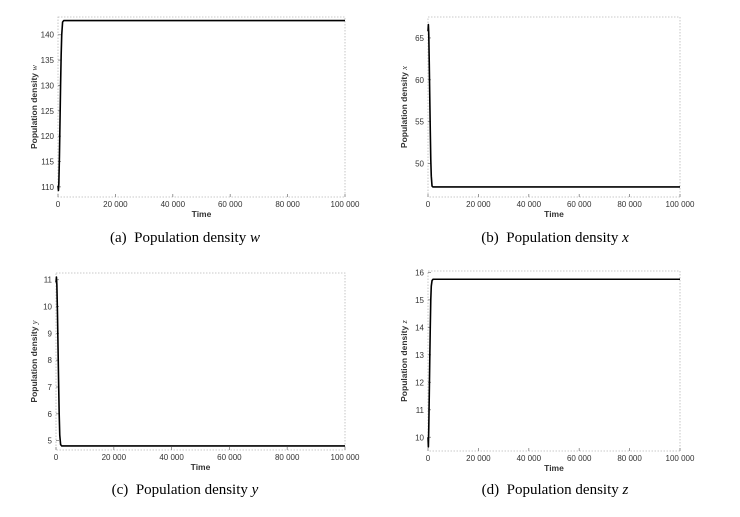 This screenshot has width=740, height=517. Describe the element at coordinates (404, 360) in the screenshot. I see `y-axis-label: Population density z` at that location.